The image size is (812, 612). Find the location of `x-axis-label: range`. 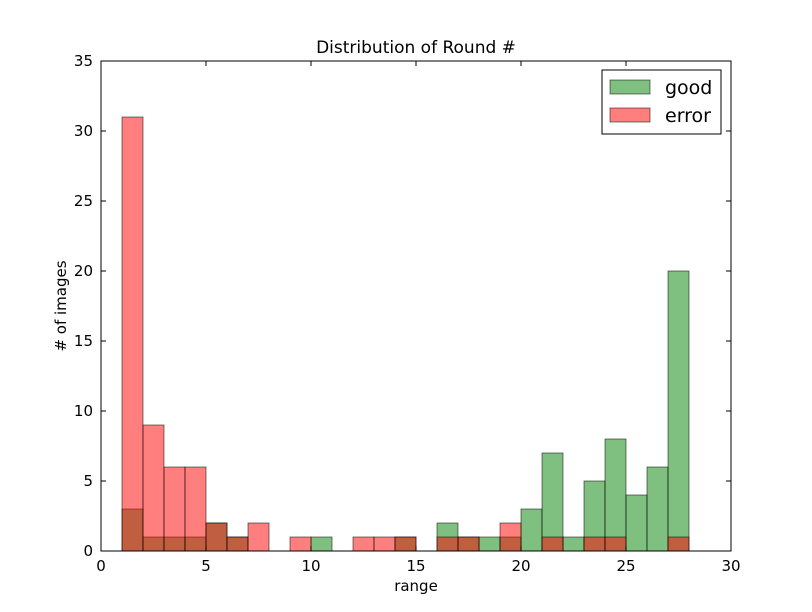

x-axis-label: range is located at coordinates (416, 586).